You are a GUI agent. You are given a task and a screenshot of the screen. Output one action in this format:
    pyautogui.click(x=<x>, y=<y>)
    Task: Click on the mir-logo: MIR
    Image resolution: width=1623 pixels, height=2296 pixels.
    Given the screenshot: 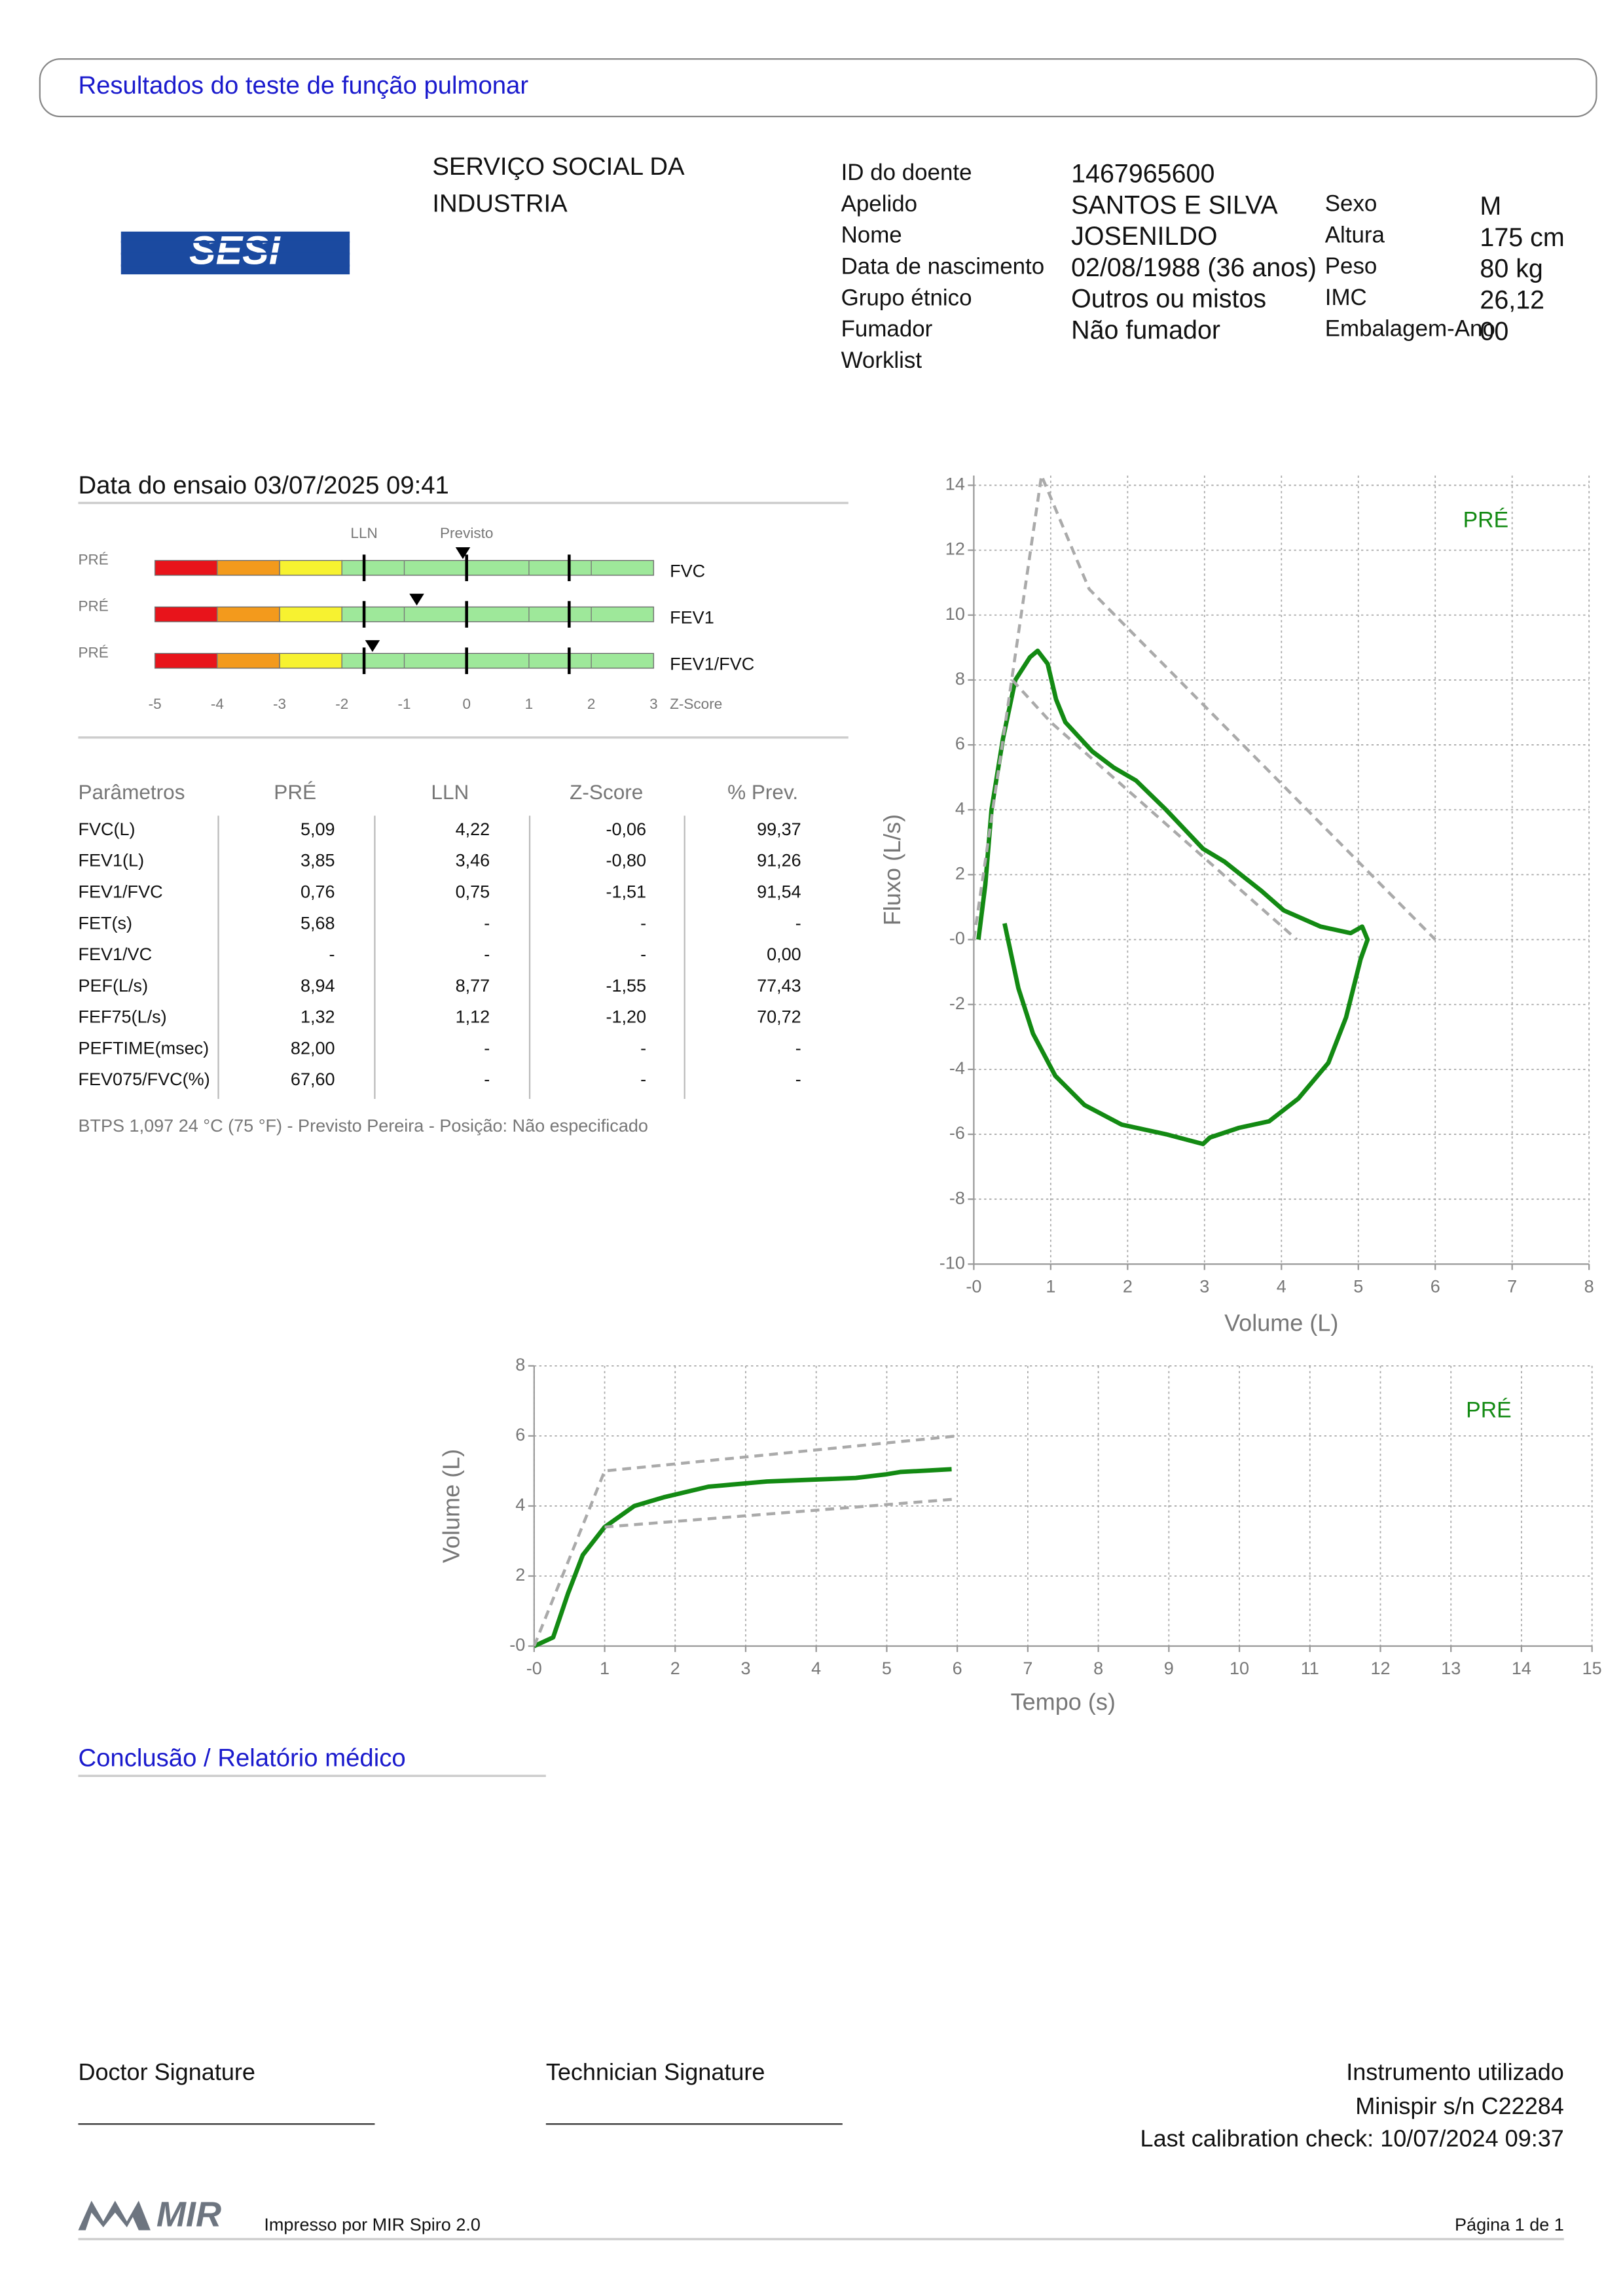 What is the action you would take?
    pyautogui.click(x=149, y=2214)
    